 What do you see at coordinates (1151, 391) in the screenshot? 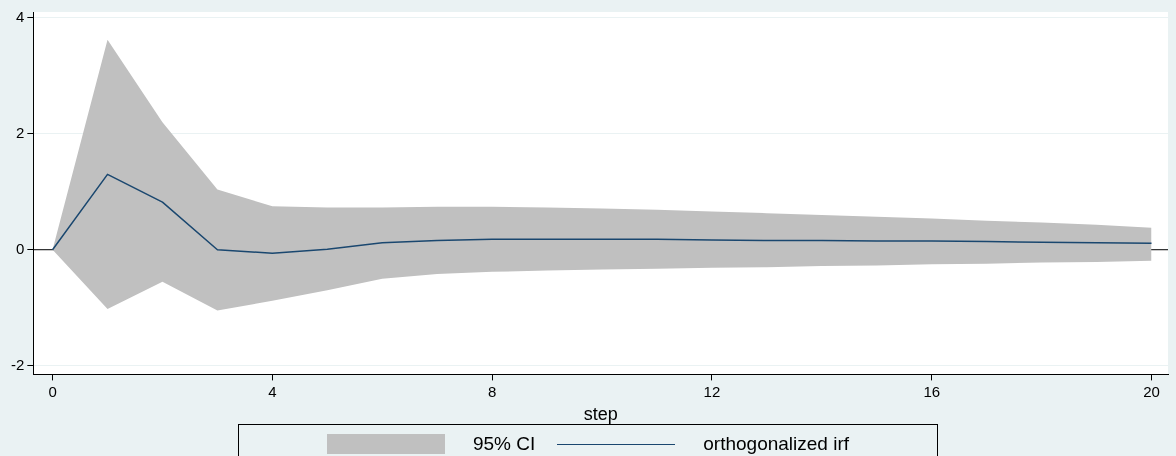
I see `x-tick-label: 20` at bounding box center [1151, 391].